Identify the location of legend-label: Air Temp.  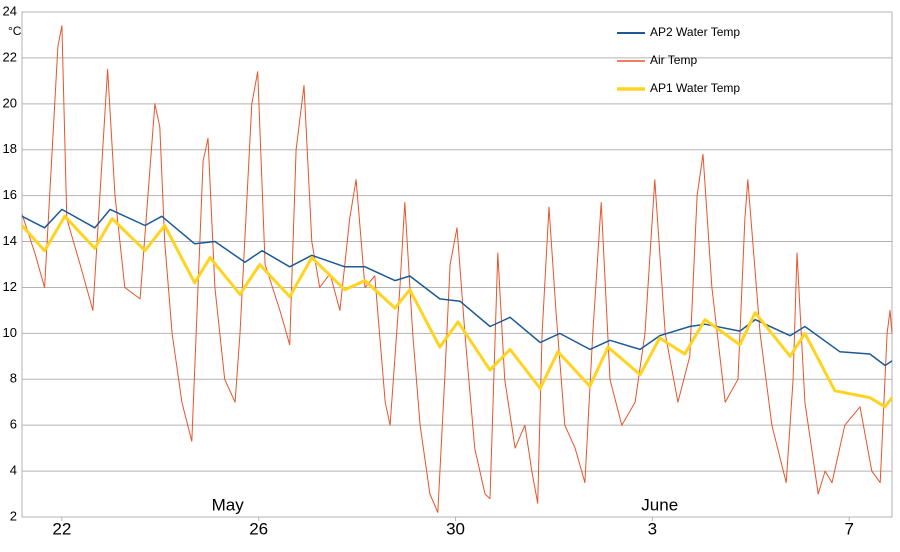
(673, 60).